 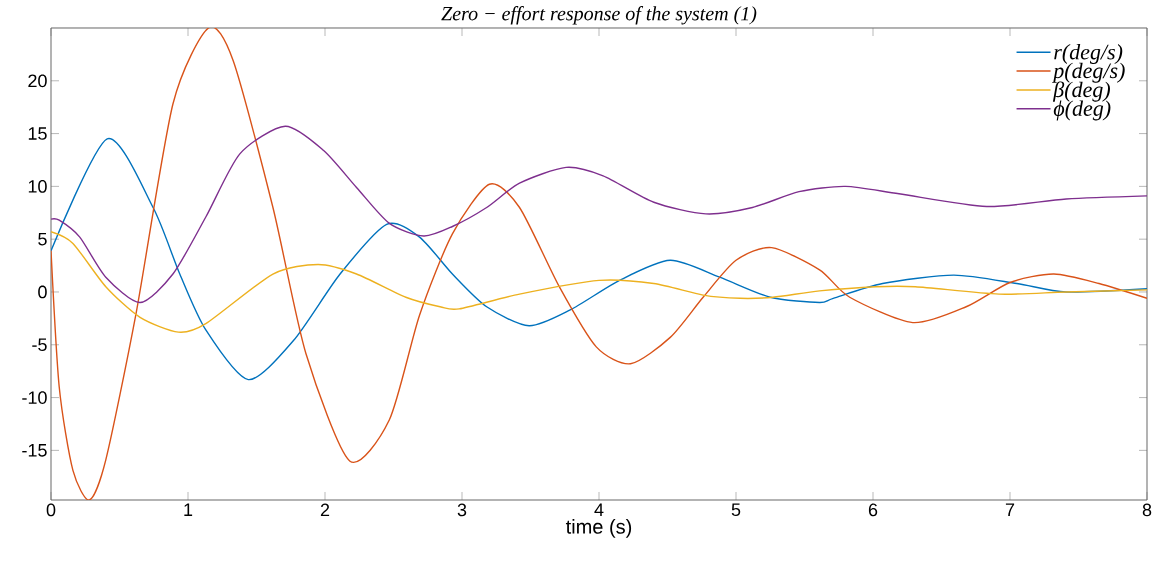 What do you see at coordinates (188, 509) in the screenshot?
I see `x-tick-label: 1` at bounding box center [188, 509].